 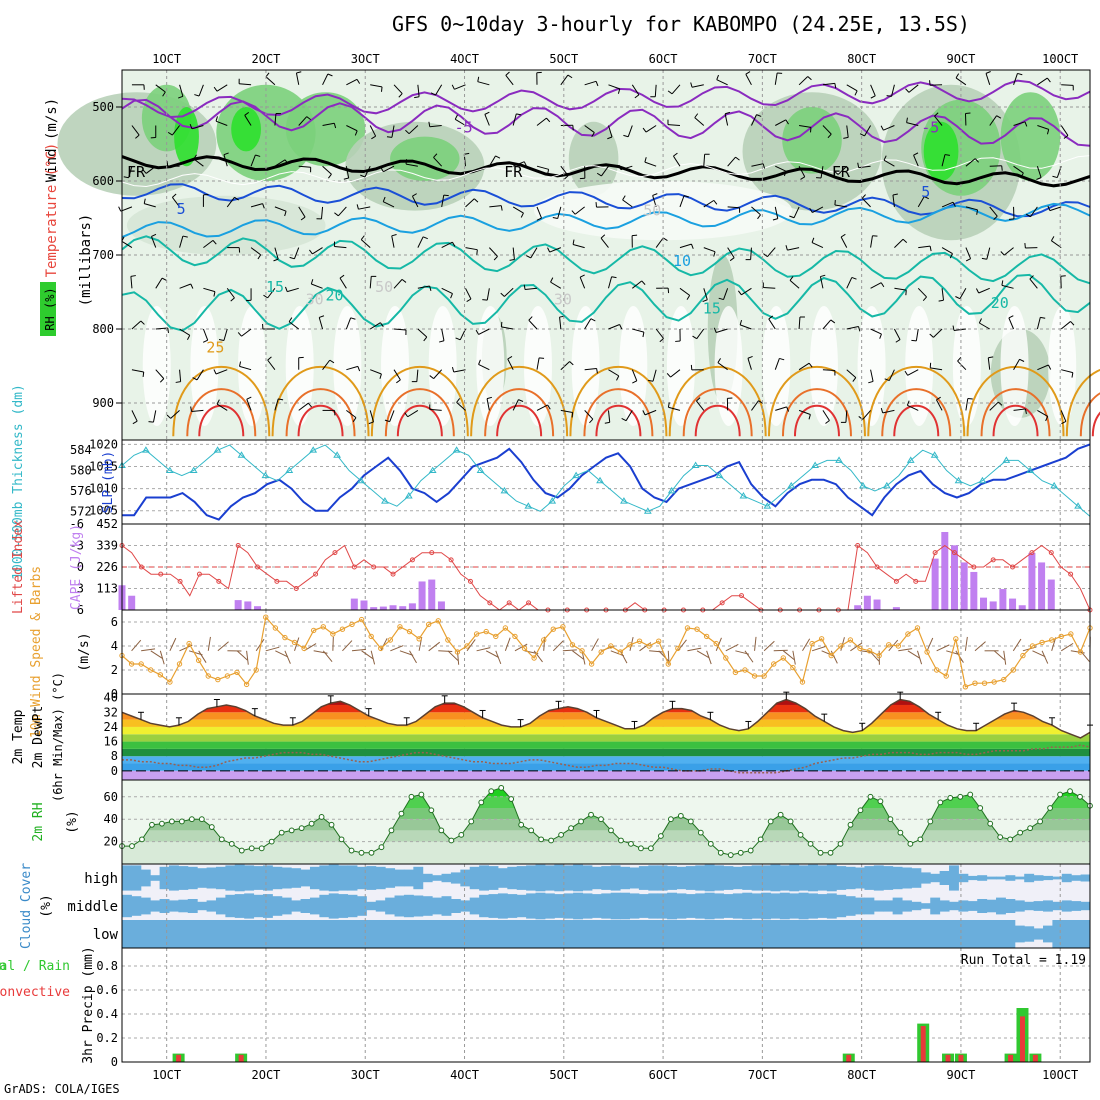 I want to click on cape-tick-label: 339, so click(x=107, y=546).